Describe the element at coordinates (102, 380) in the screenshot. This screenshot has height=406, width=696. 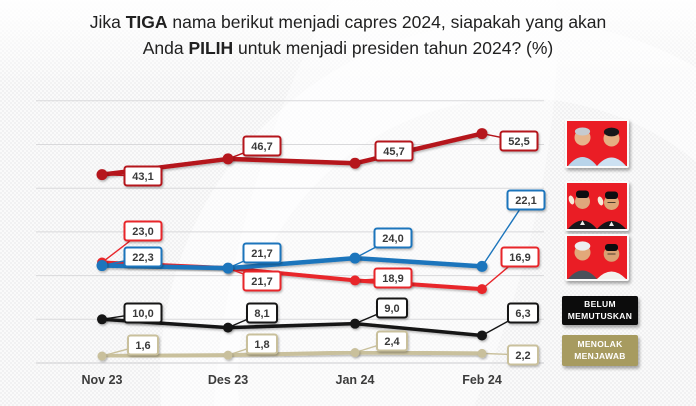
I see `x-axis-tick-0: Nov 23` at that location.